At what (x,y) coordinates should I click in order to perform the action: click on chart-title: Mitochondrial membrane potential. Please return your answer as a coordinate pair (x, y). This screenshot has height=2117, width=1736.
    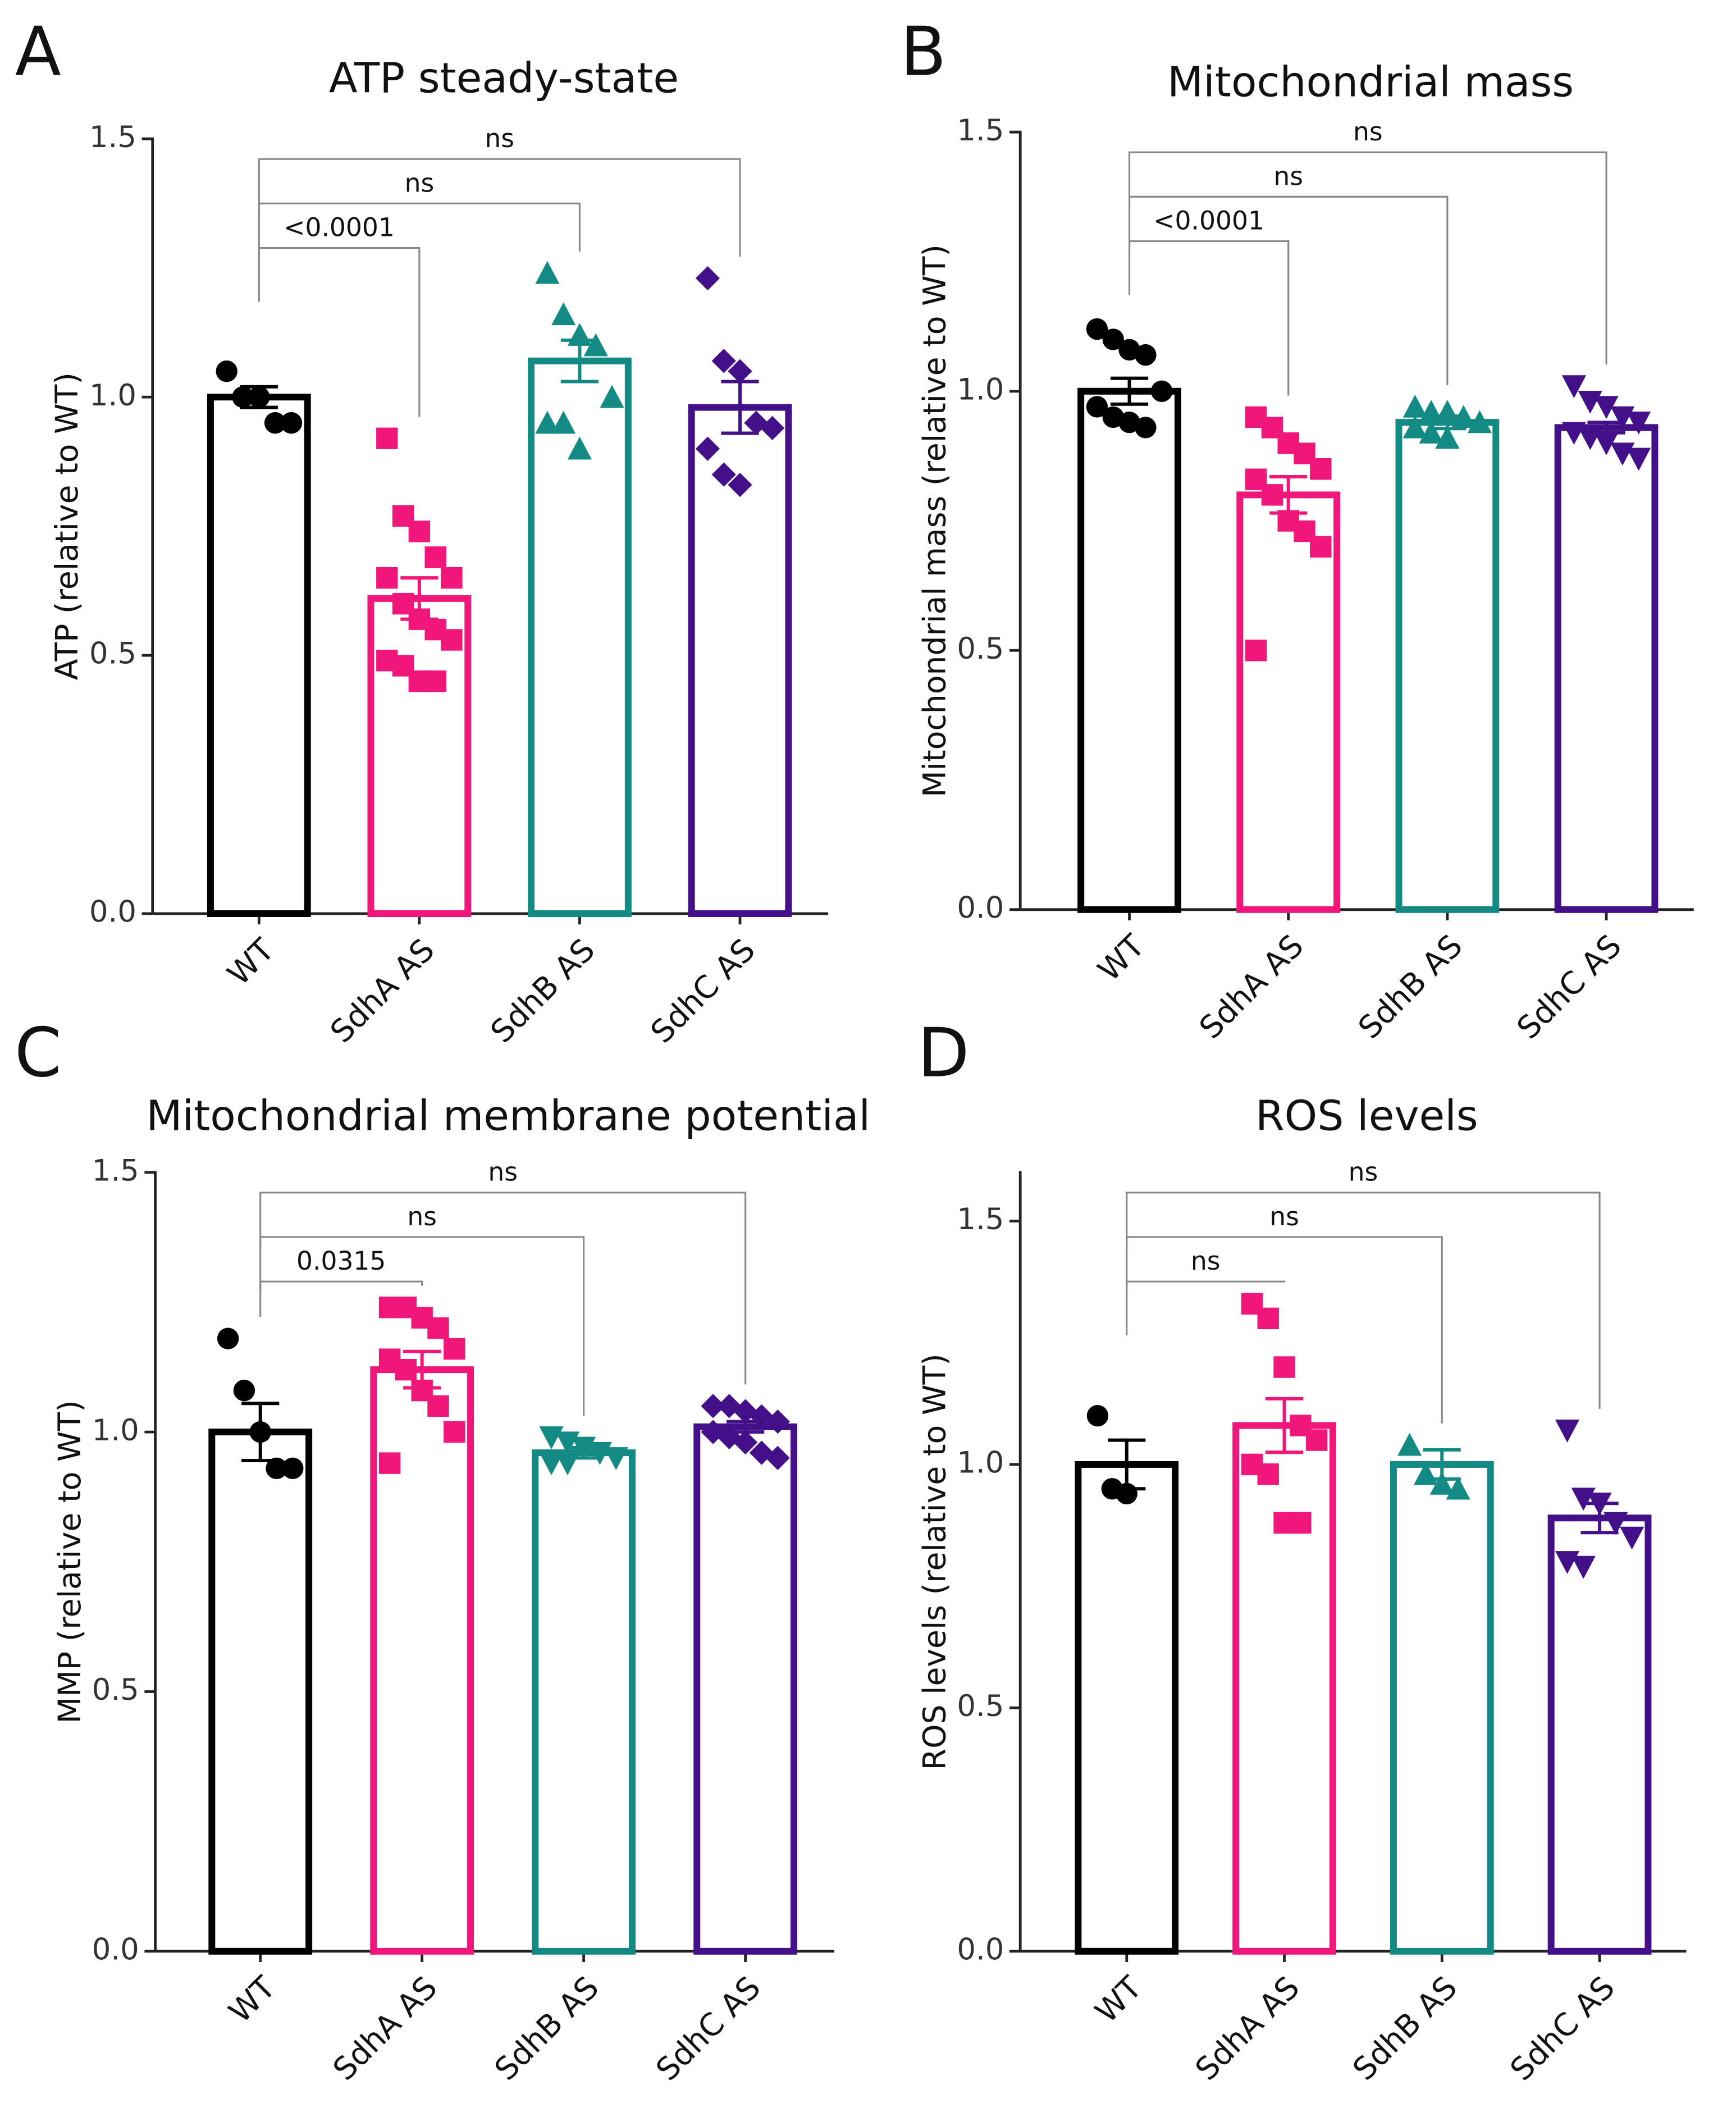
    Looking at the image, I should click on (508, 1115).